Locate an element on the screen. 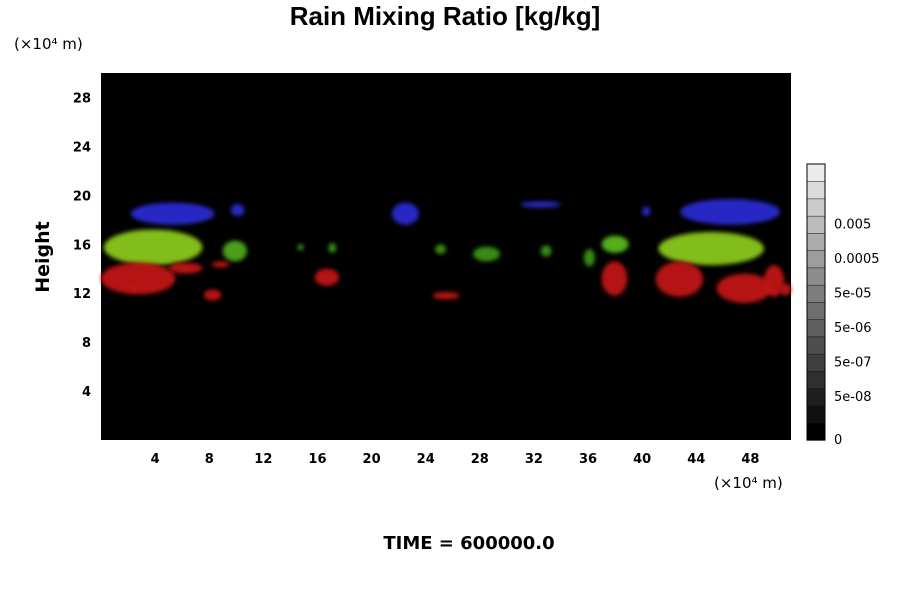  y-tick-label-4: 4 is located at coordinates (86, 392).